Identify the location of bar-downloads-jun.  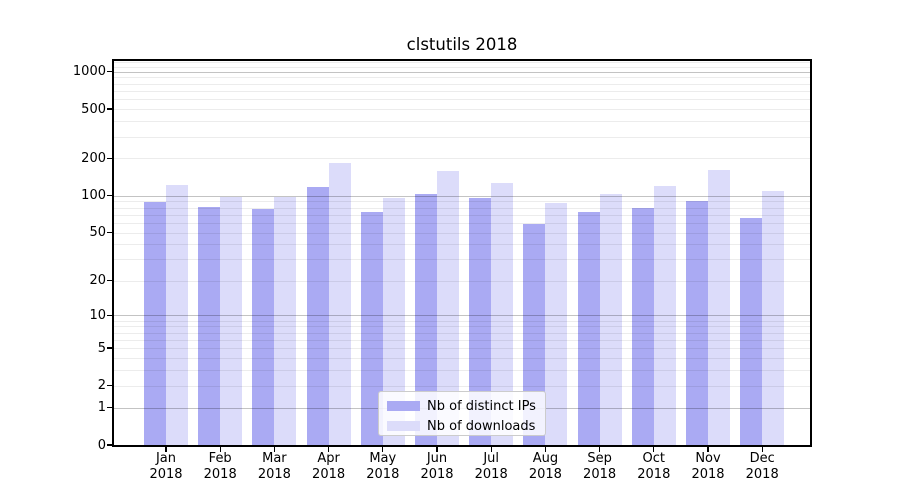
(448, 308).